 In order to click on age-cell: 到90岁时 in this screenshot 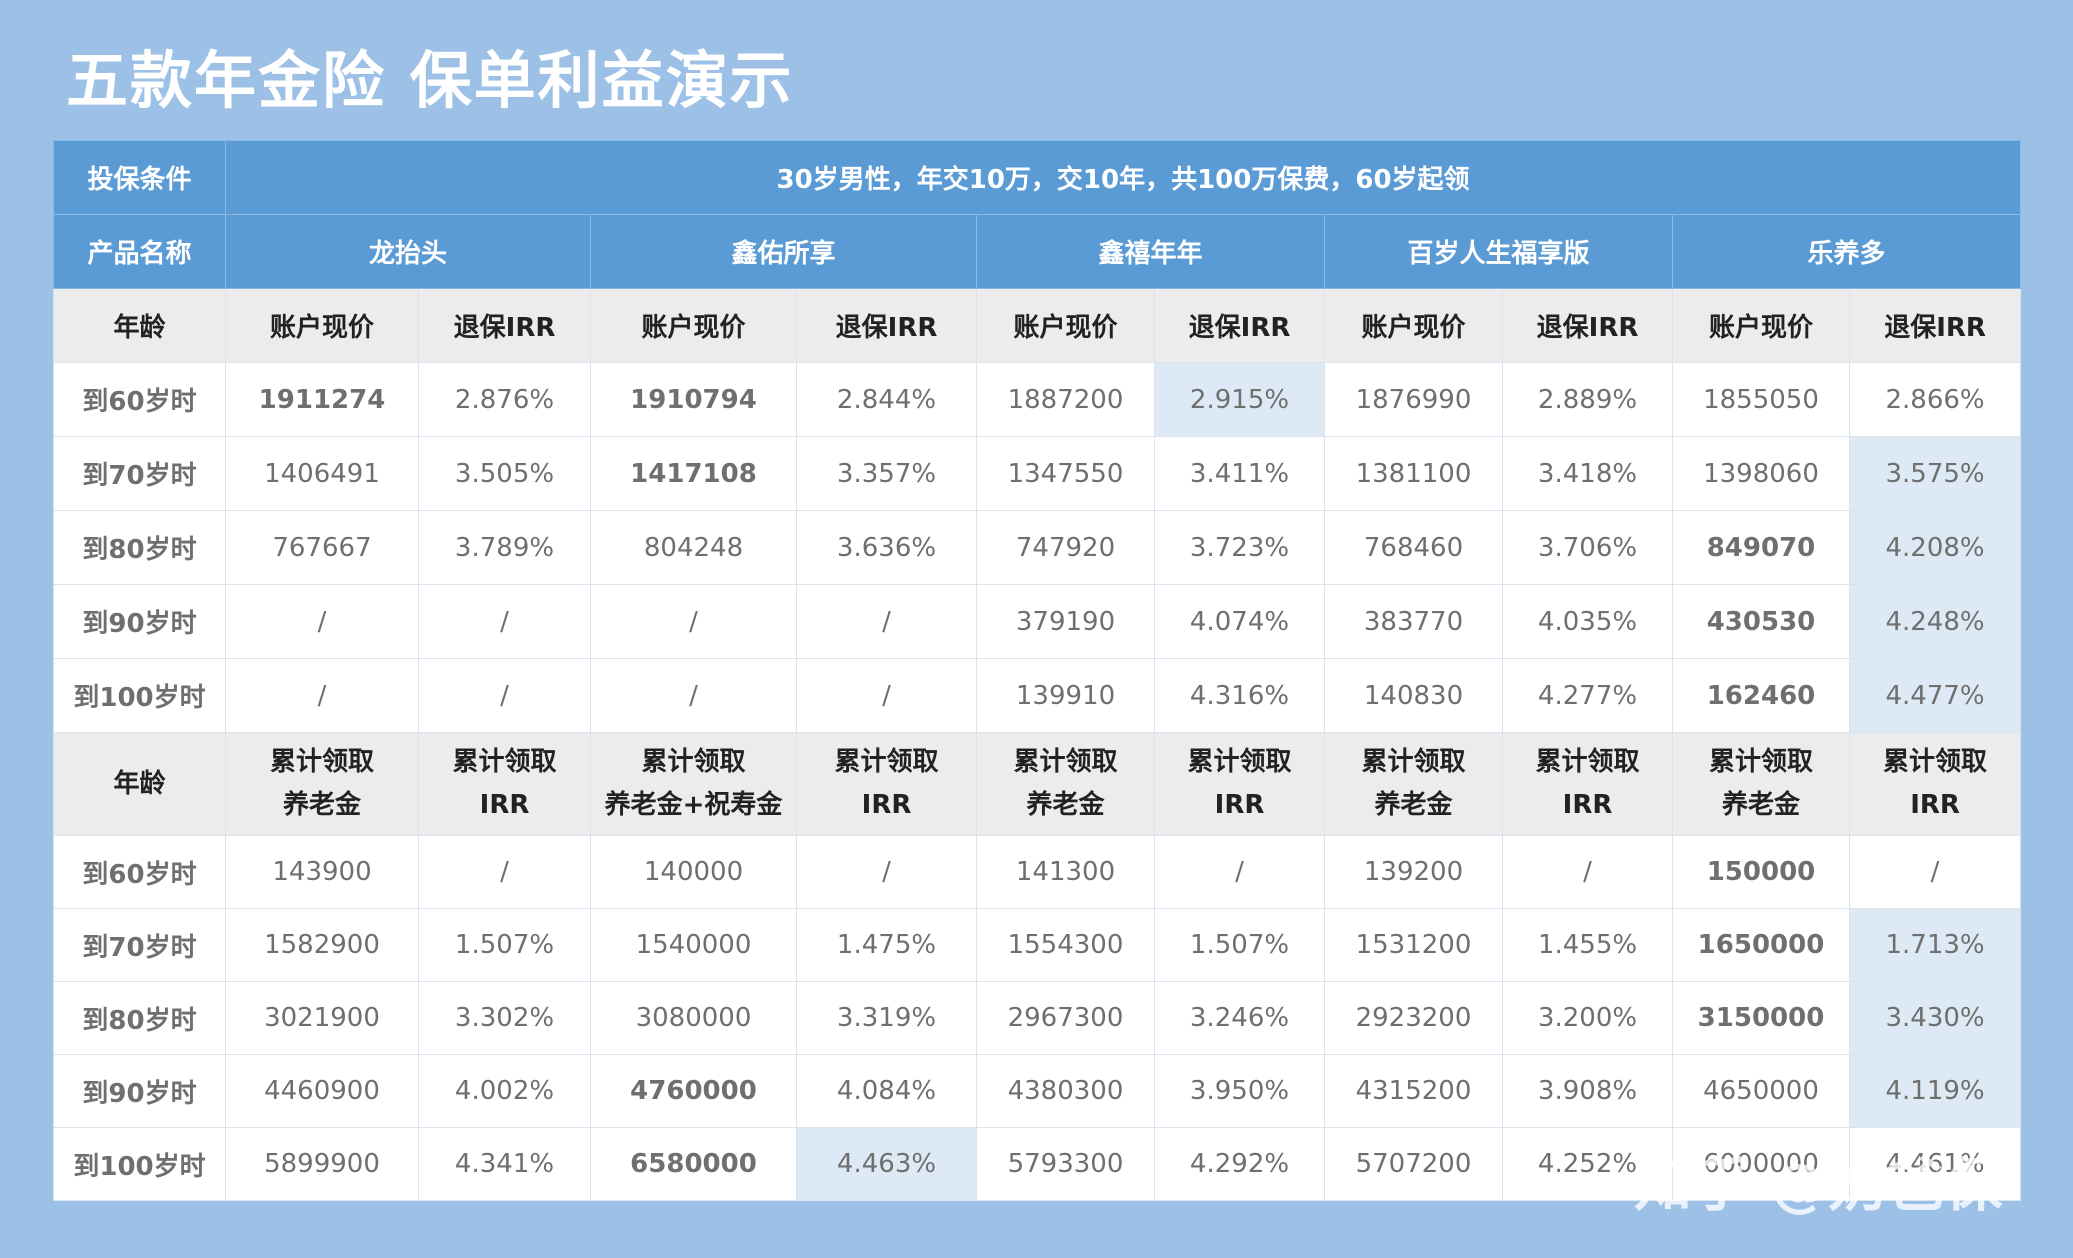, I will do `click(139, 1091)`.